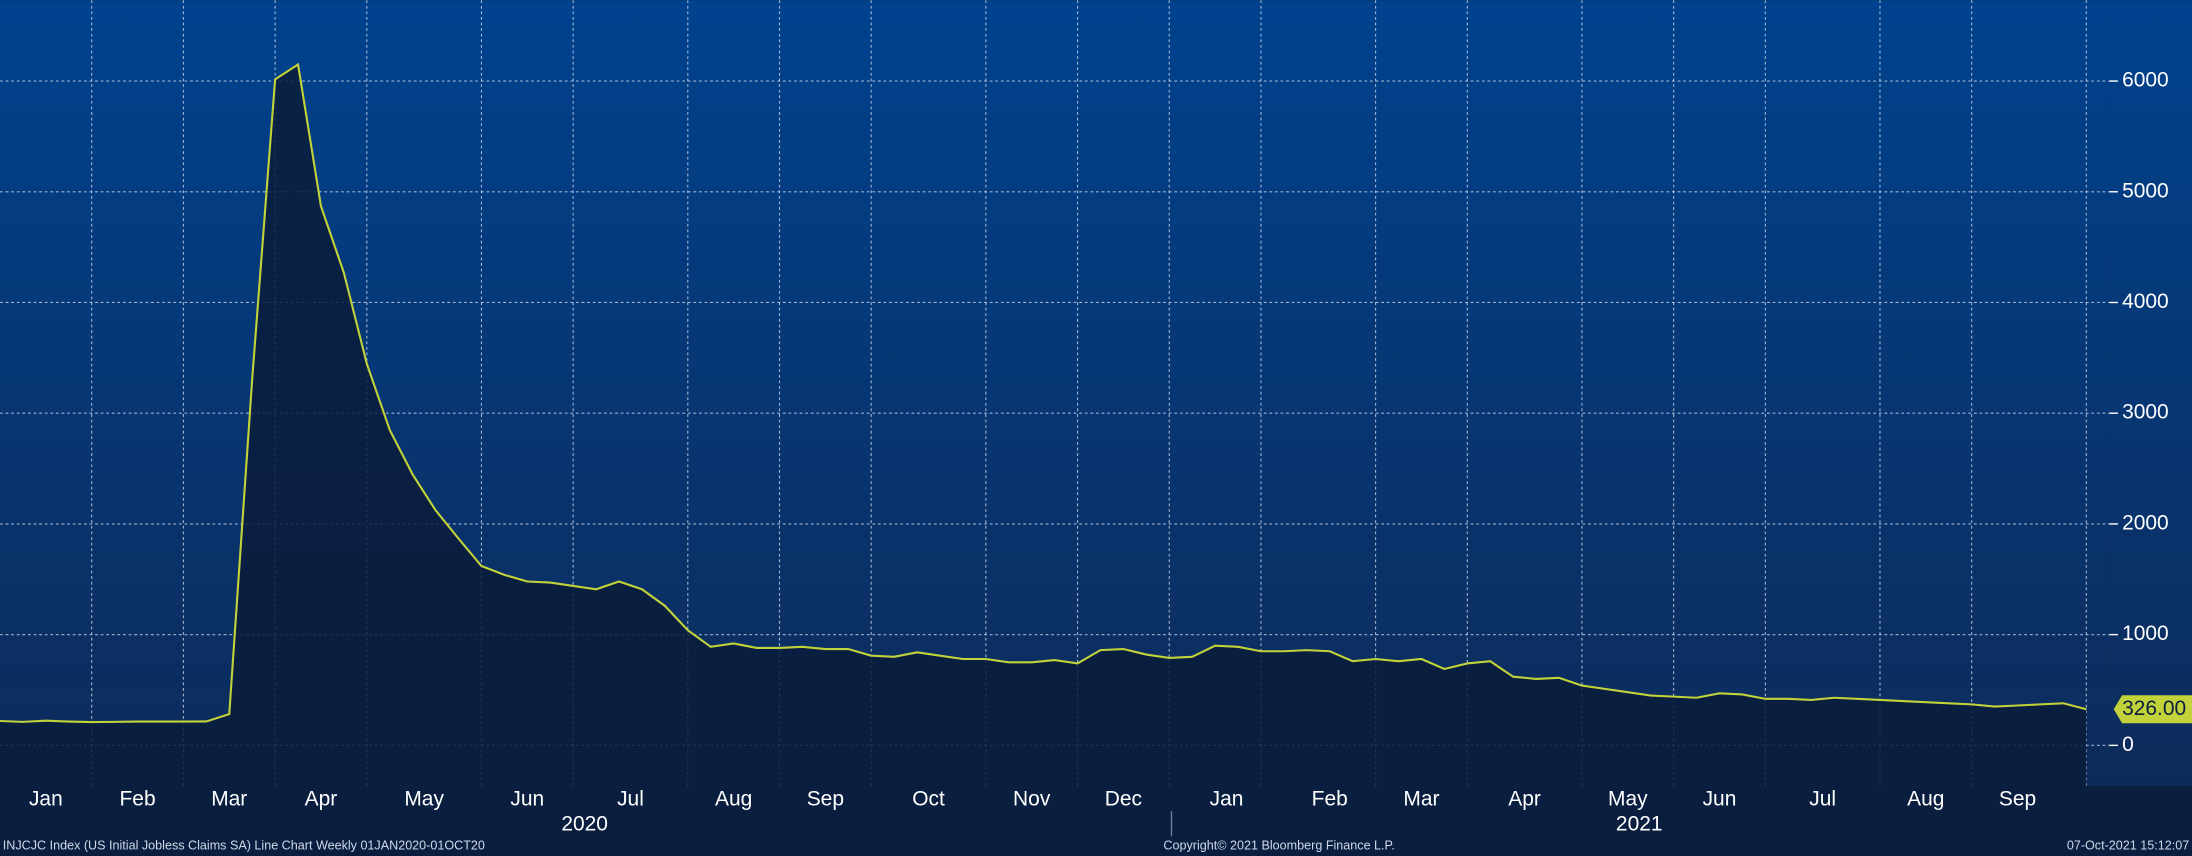 This screenshot has height=856, width=2192. Describe the element at coordinates (2145, 633) in the screenshot. I see `y-tick-label: 1000` at that location.